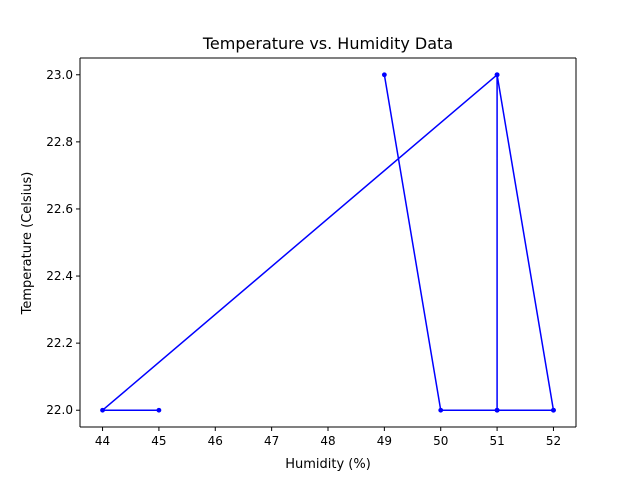  Describe the element at coordinates (102, 441) in the screenshot. I see `x-tick-label: 44` at that location.